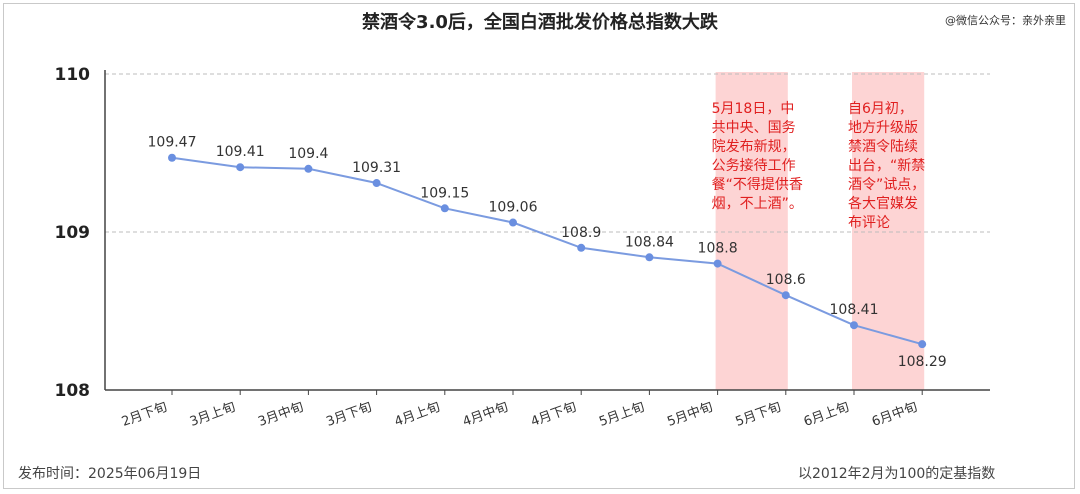 The height and width of the screenshot is (494, 1080). Describe the element at coordinates (854, 310) in the screenshot. I see `data-label: 108.41` at that location.